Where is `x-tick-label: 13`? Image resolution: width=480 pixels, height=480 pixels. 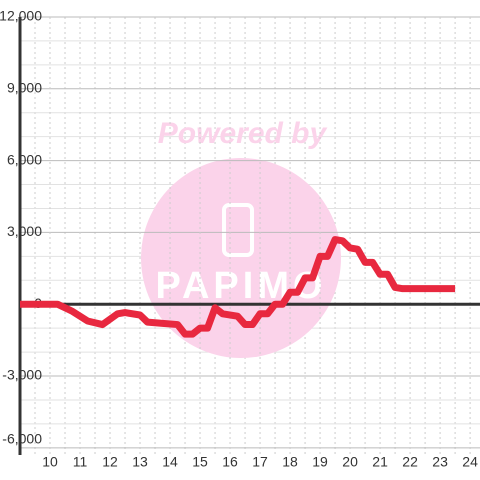
x-tick-label: 13 is located at coordinates (140, 462).